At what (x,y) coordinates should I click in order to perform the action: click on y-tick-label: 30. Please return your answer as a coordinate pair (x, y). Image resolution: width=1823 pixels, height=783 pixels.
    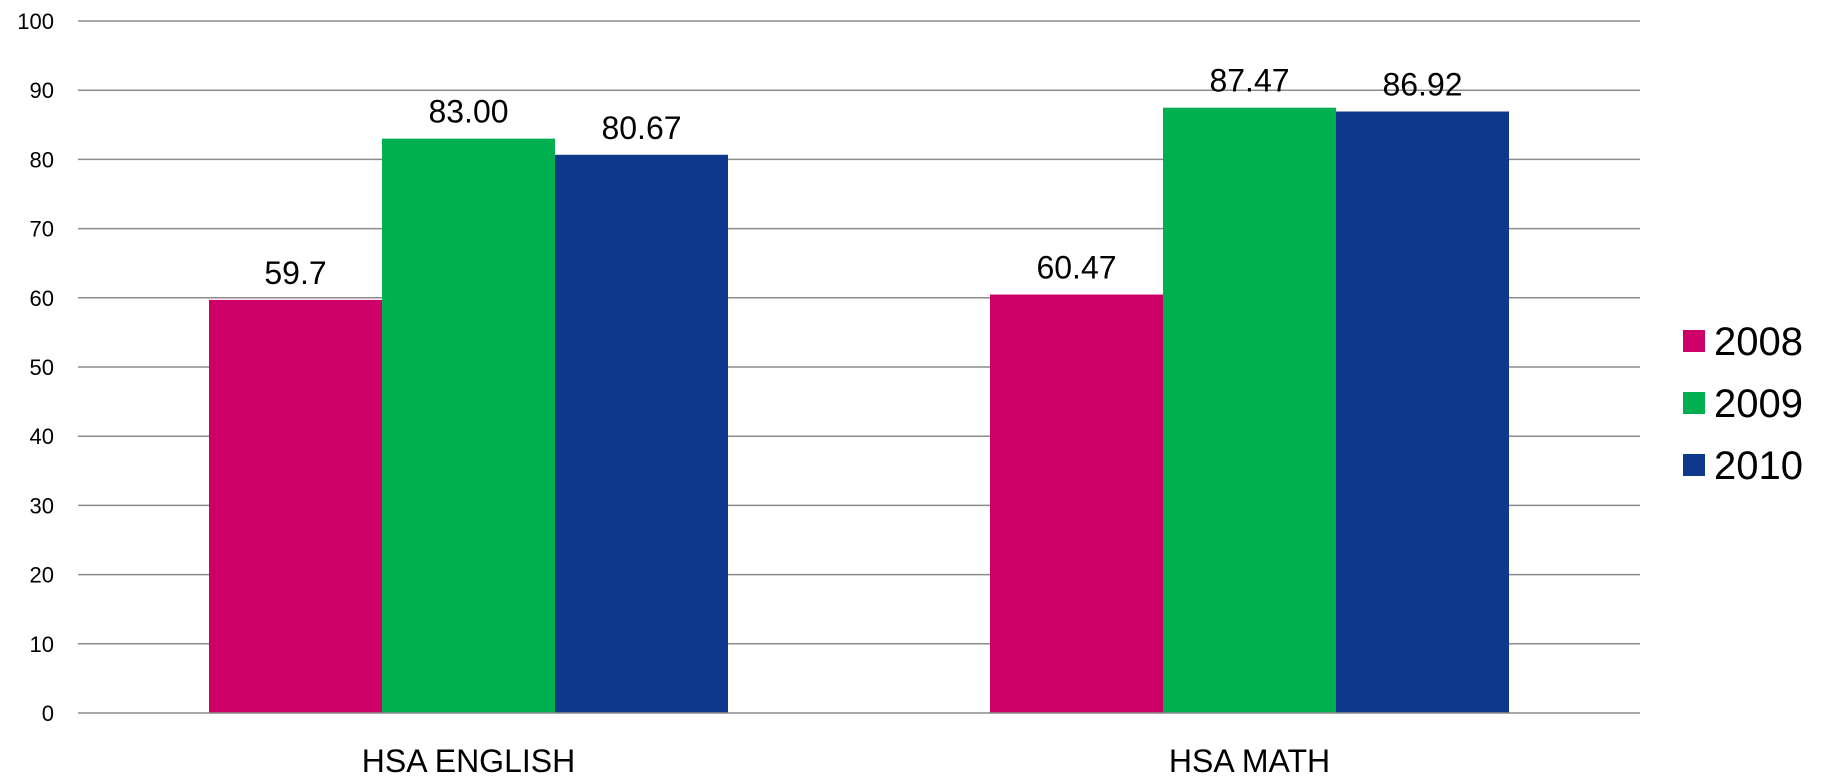
    Looking at the image, I should click on (42, 505).